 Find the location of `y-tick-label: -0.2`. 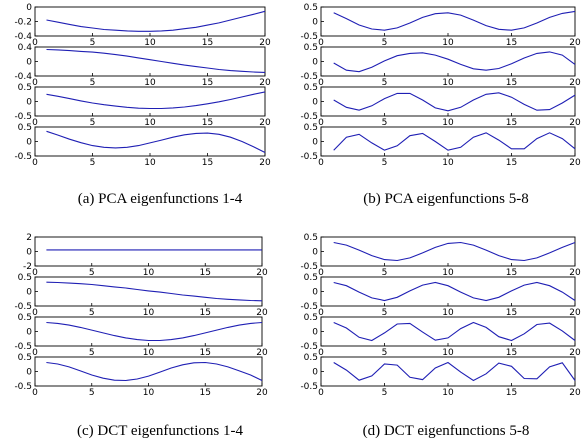

y-tick-label: -0.2 is located at coordinates (23, 23).